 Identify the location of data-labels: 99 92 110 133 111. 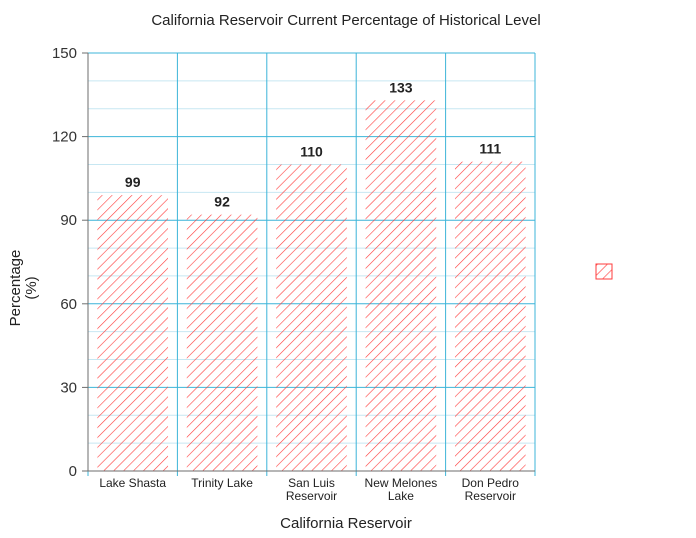
(313, 144).